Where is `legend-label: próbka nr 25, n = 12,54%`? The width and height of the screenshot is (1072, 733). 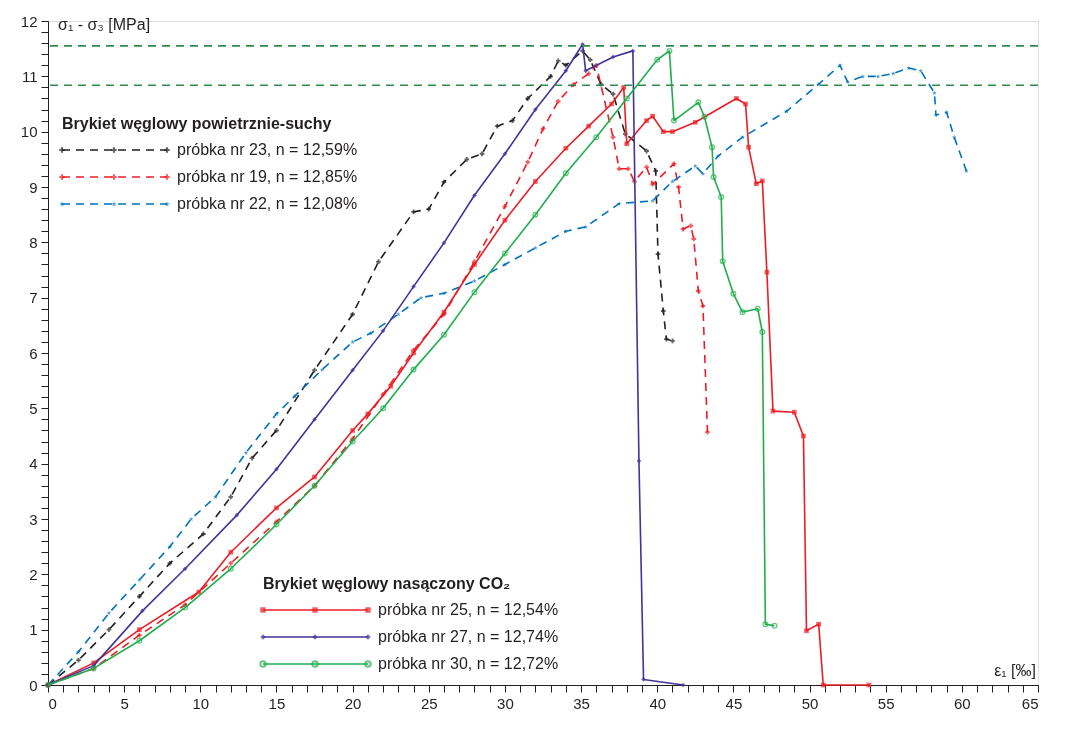 legend-label: próbka nr 25, n = 12,54% is located at coordinates (468, 609).